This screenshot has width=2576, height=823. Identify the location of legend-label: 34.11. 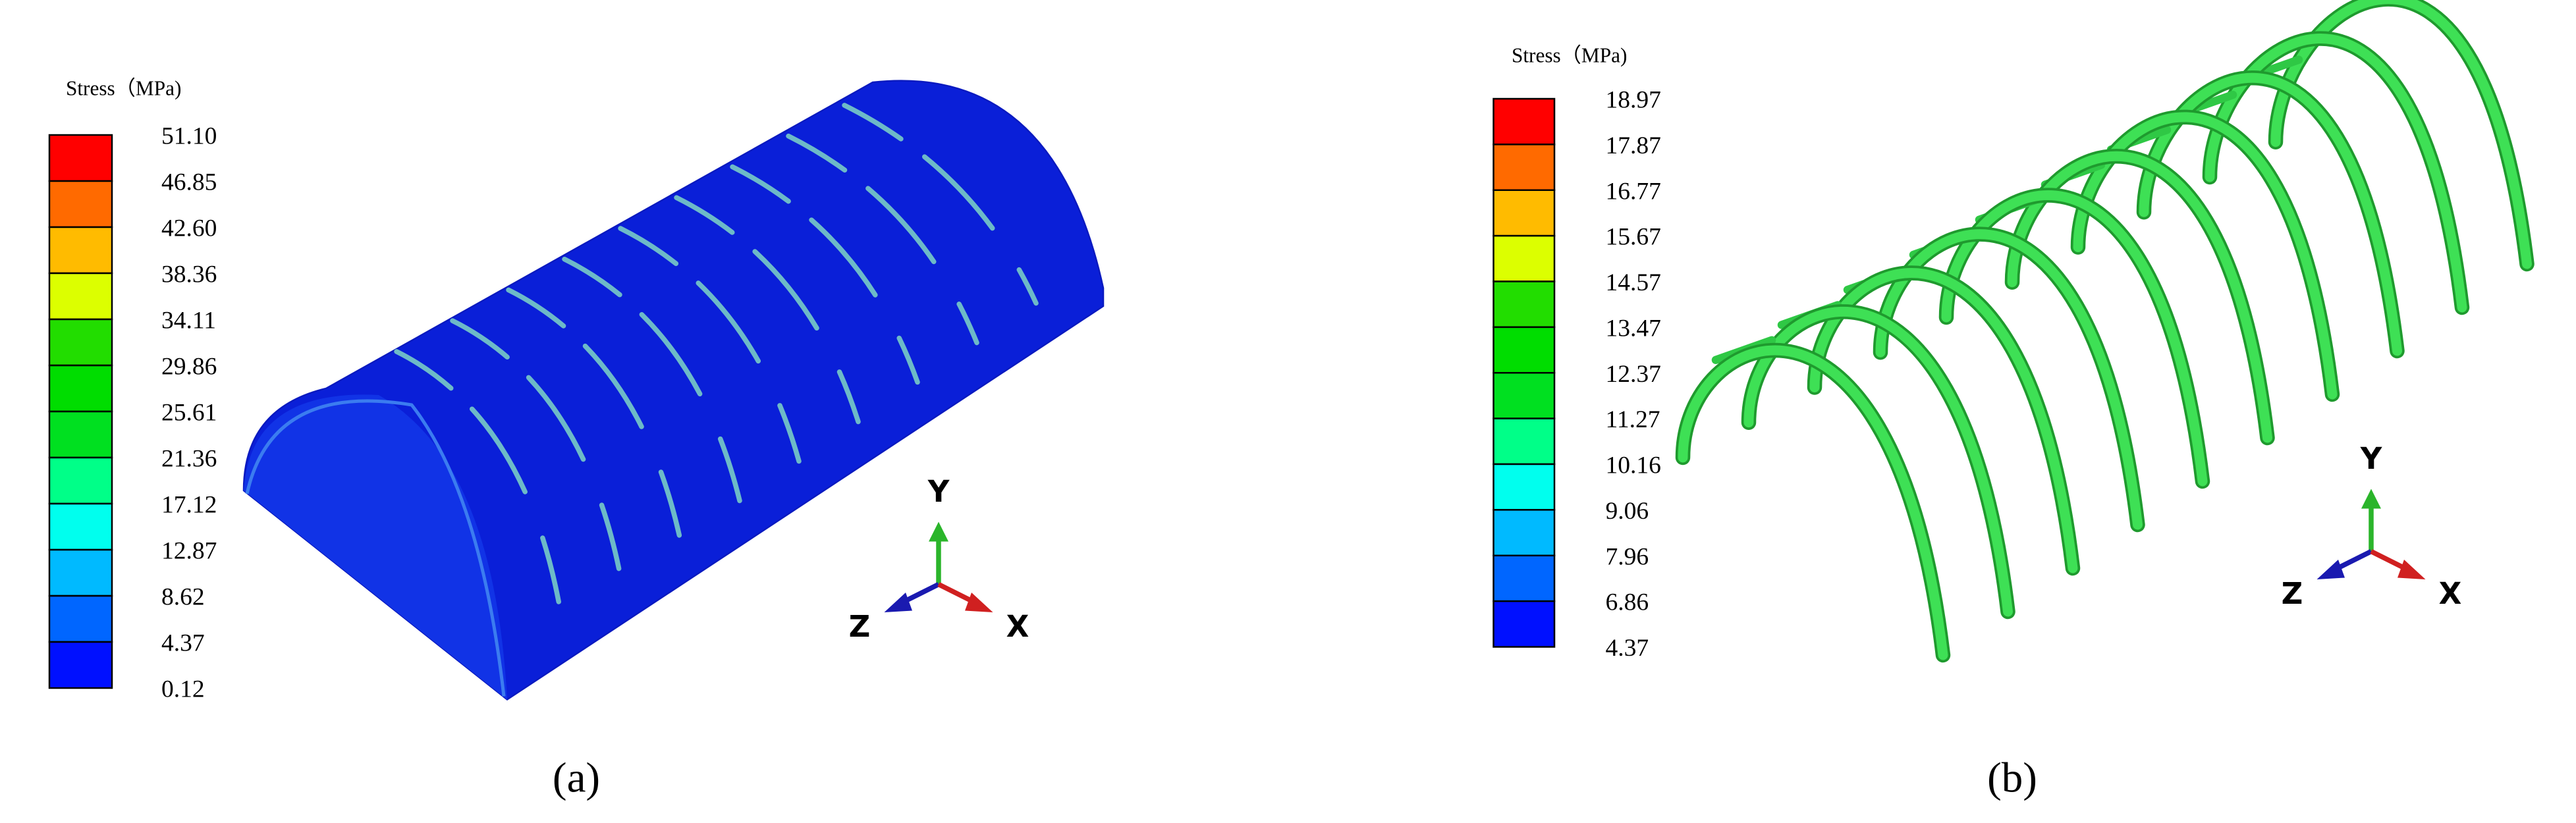
(188, 320).